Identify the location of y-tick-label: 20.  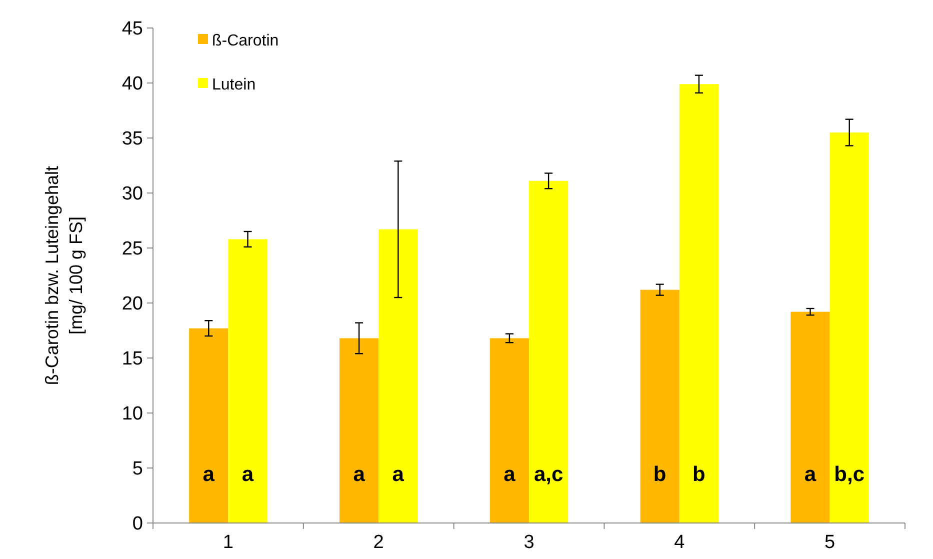
(132, 304).